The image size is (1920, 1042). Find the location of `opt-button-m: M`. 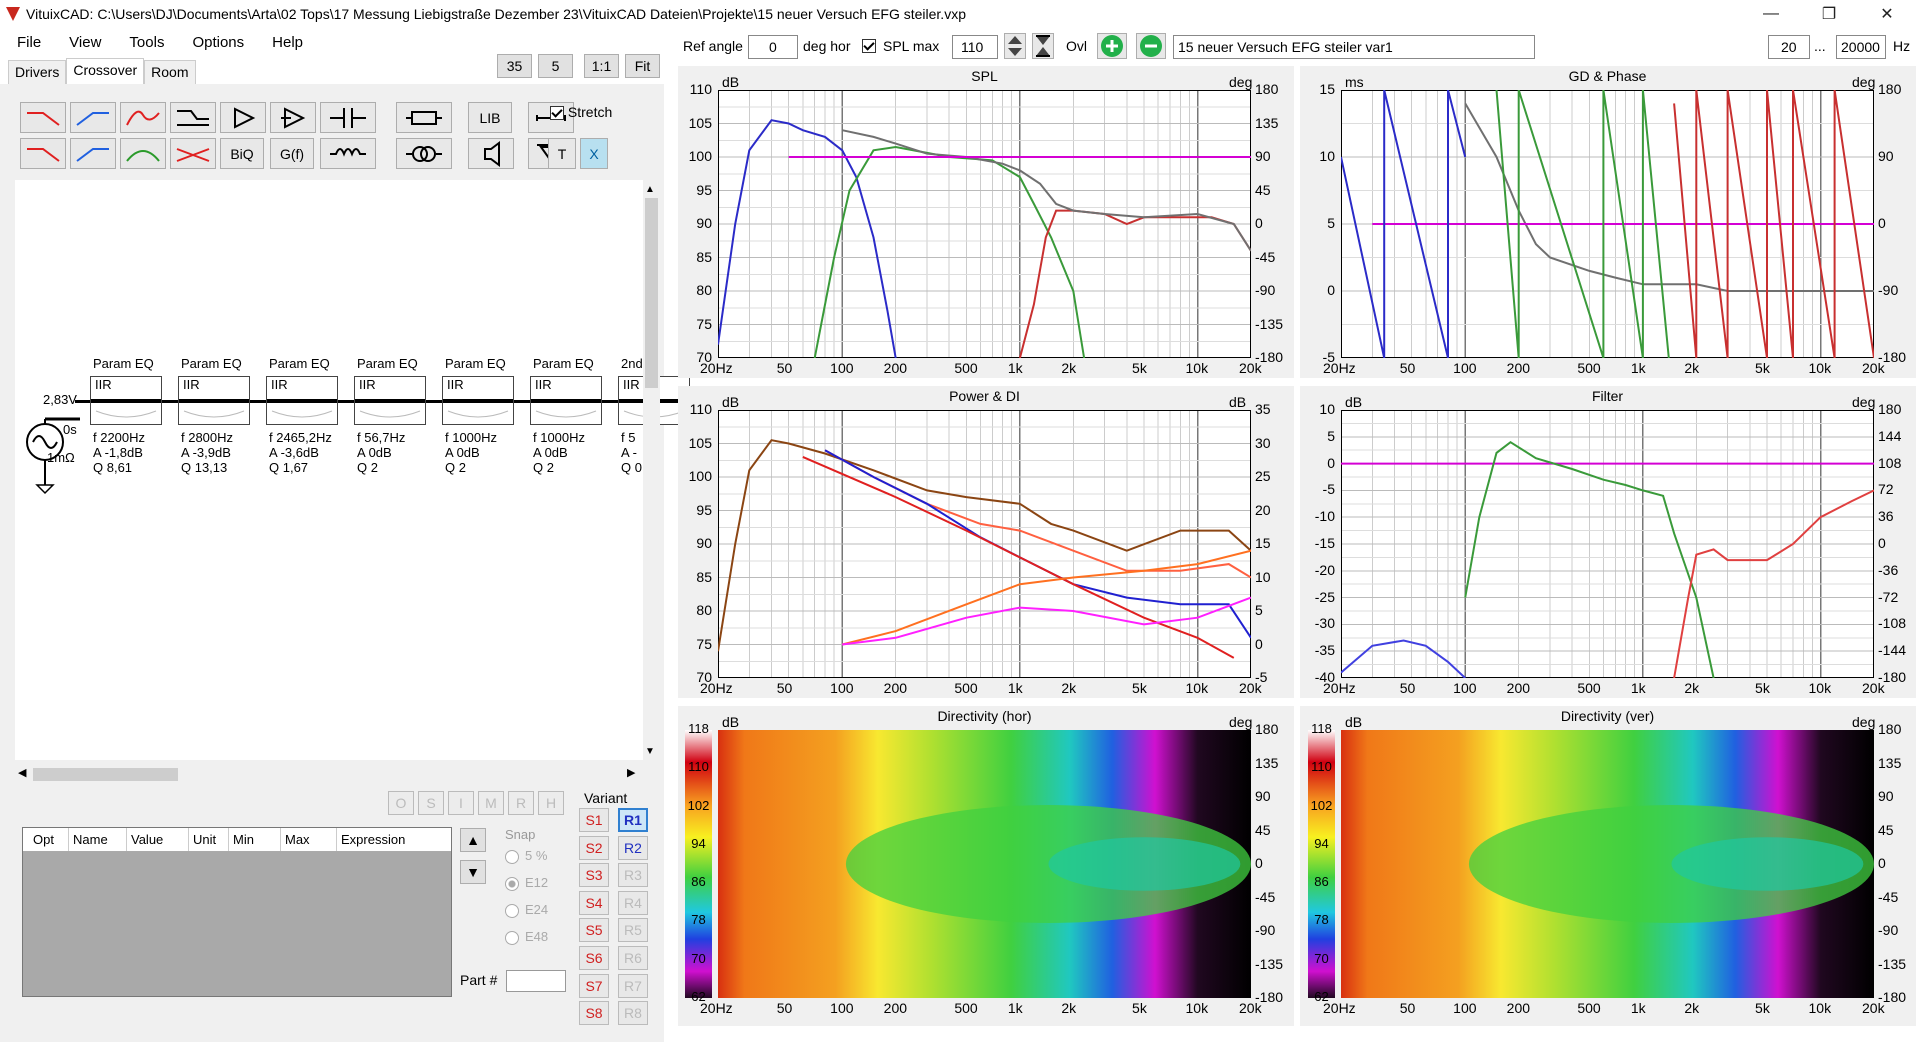

opt-button-m: M is located at coordinates (491, 803).